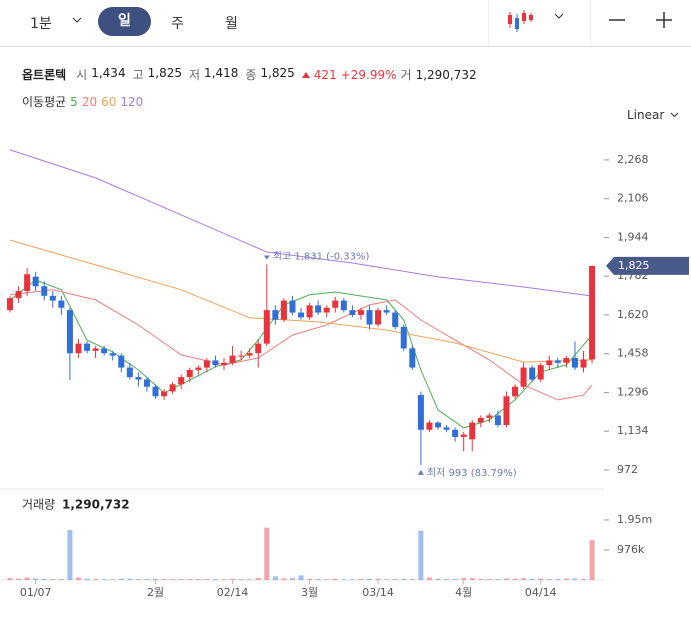  I want to click on tab: 1분, so click(41, 24).